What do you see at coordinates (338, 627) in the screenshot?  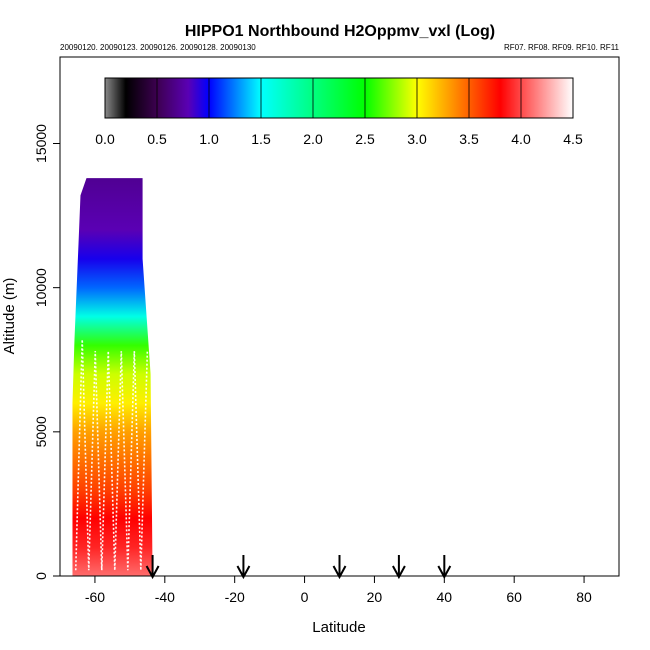 I see `x-axis-label: Latitude` at bounding box center [338, 627].